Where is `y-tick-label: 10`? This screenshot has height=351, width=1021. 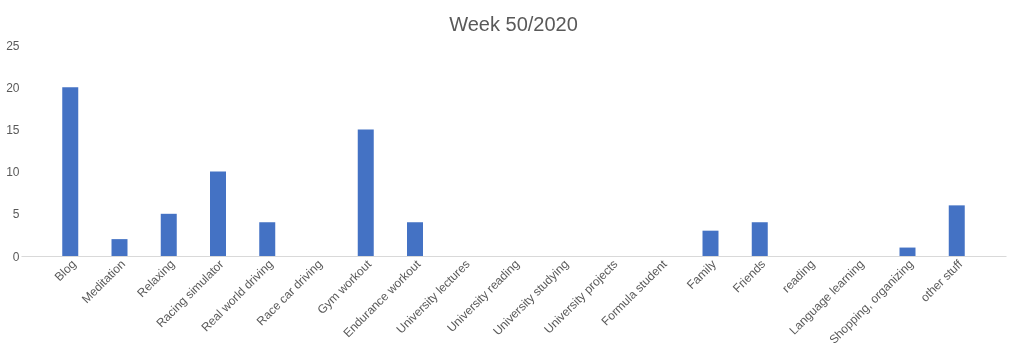
y-tick-label: 10 is located at coordinates (13, 172).